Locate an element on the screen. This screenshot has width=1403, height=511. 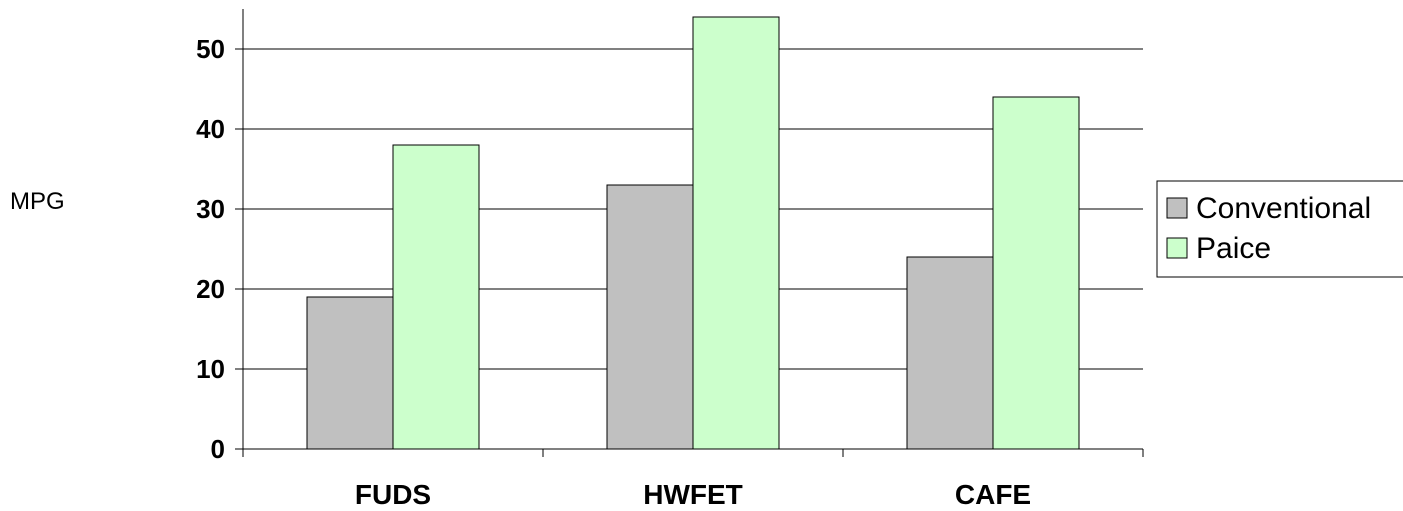
y-tick-label: 40 is located at coordinates (210, 129).